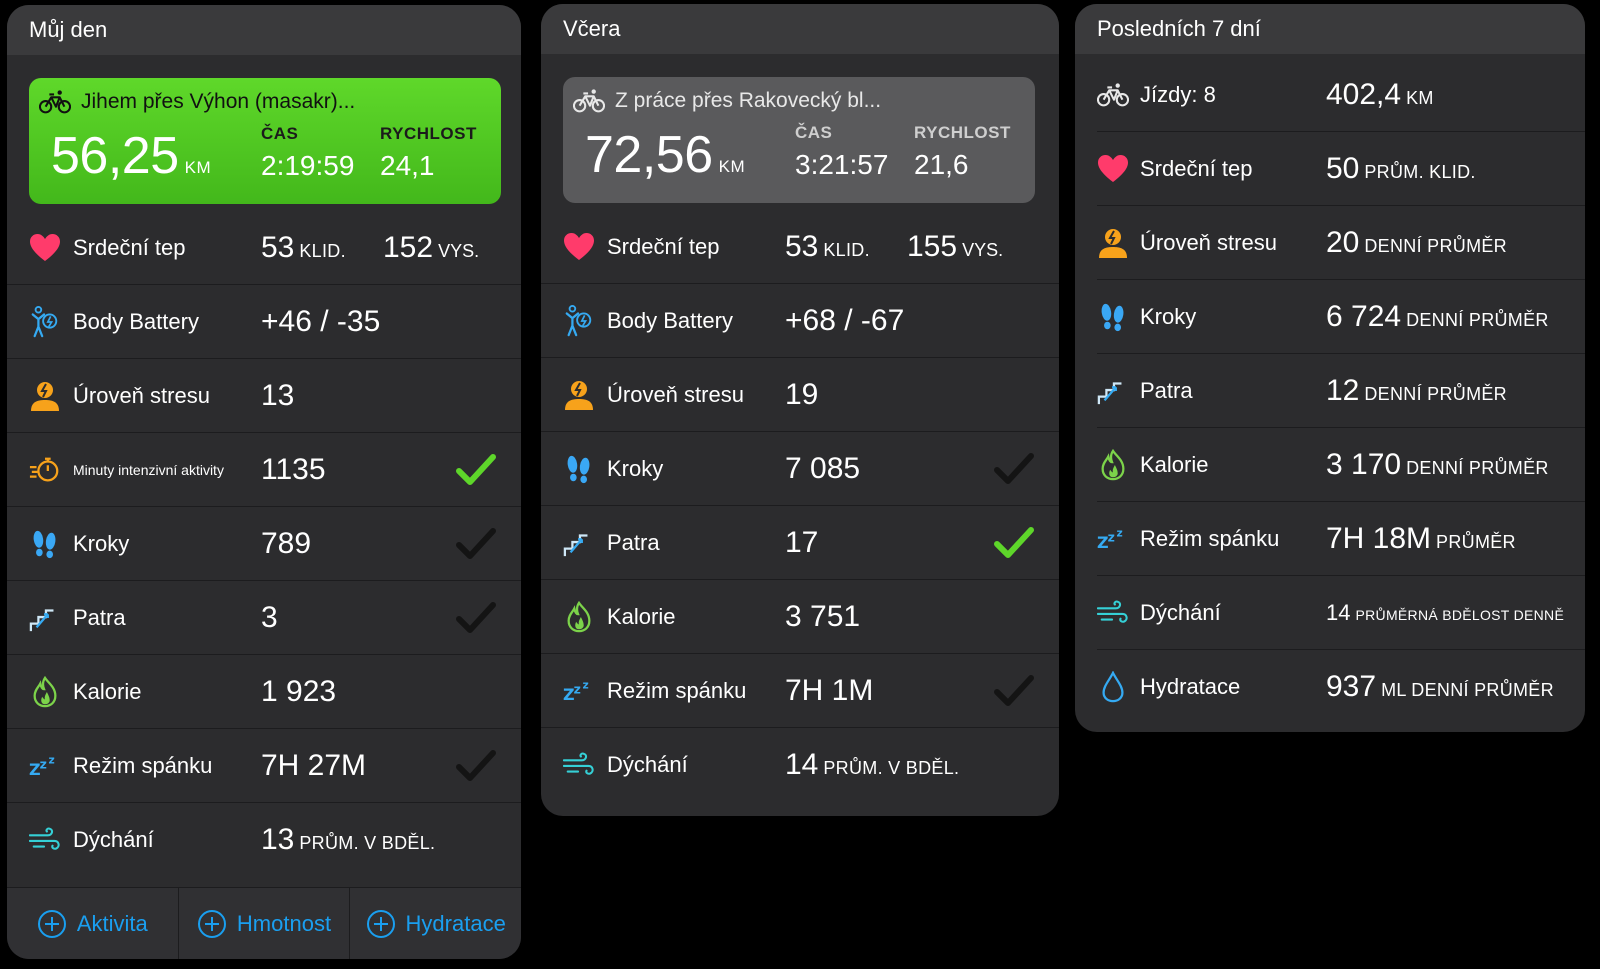  I want to click on row-value-2: 152, so click(408, 247).